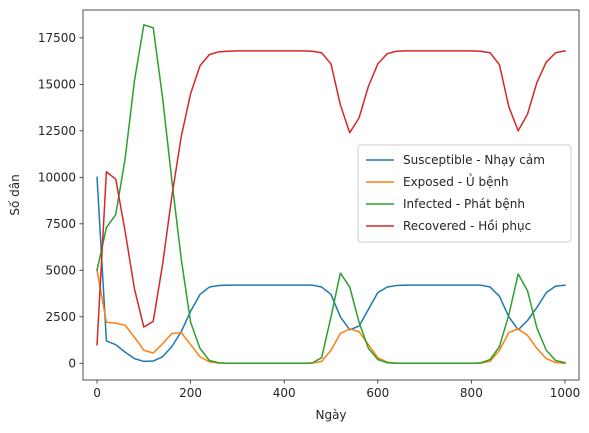  What do you see at coordinates (336, 390) in the screenshot?
I see `x-axis: 0 200 400 600 800 1000` at bounding box center [336, 390].